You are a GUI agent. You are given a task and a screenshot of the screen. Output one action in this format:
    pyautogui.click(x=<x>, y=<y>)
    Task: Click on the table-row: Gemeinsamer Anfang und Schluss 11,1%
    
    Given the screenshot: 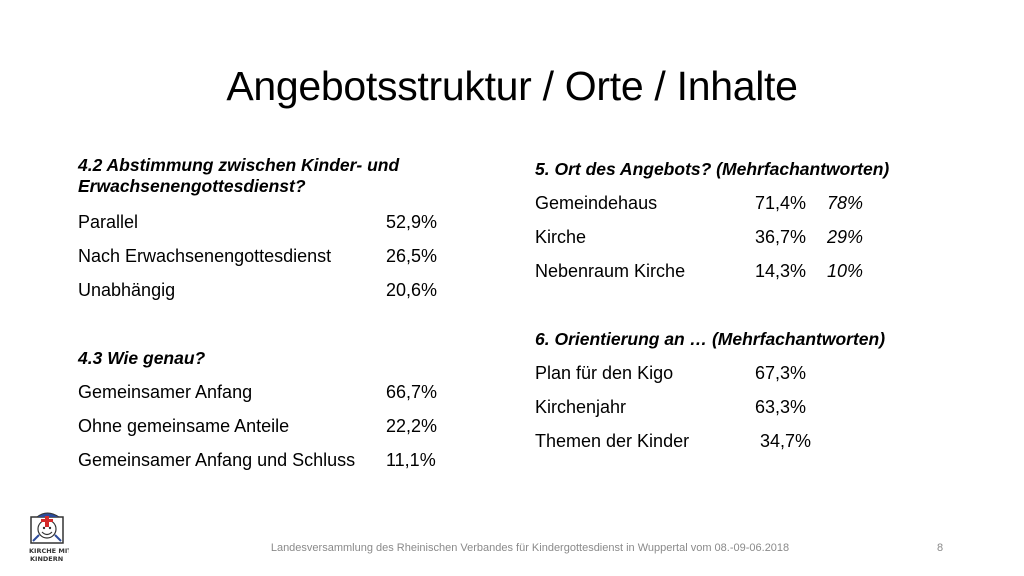 What is the action you would take?
    pyautogui.click(x=278, y=460)
    